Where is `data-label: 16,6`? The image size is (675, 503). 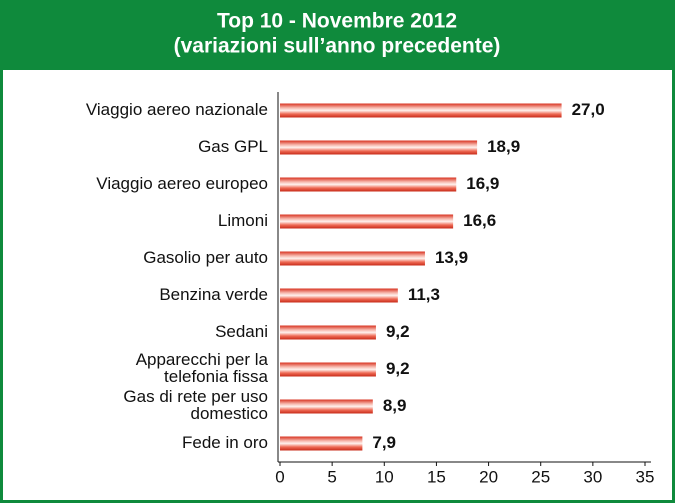
data-label: 16,6 is located at coordinates (479, 220).